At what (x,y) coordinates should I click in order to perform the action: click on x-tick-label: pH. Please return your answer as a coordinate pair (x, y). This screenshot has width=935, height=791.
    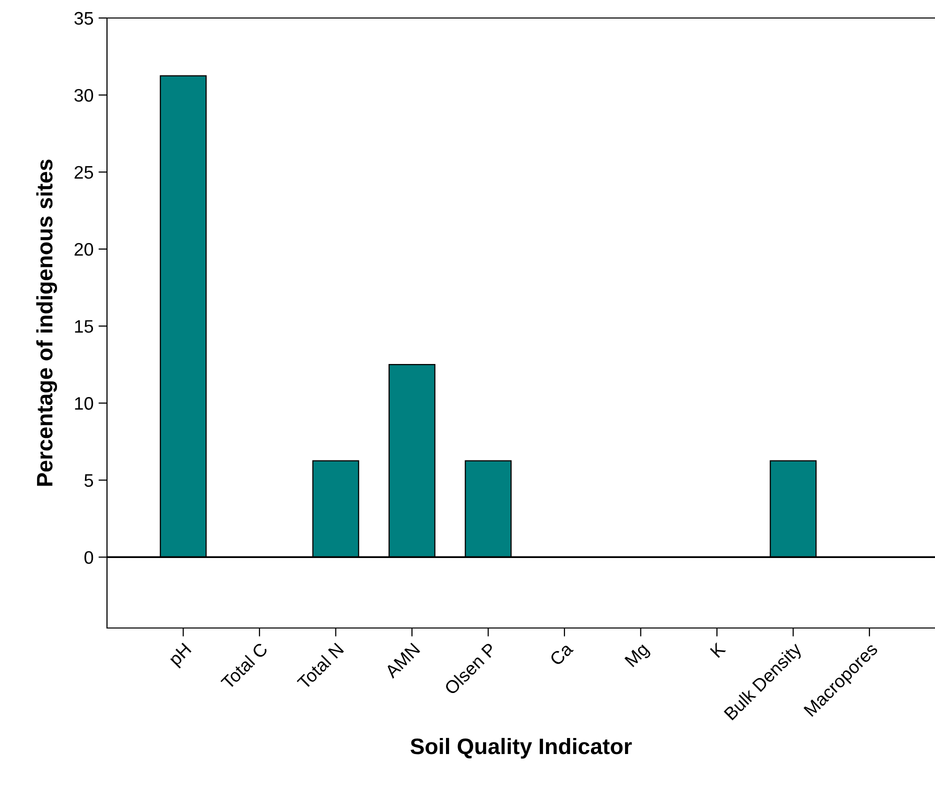
    Looking at the image, I should click on (181, 655).